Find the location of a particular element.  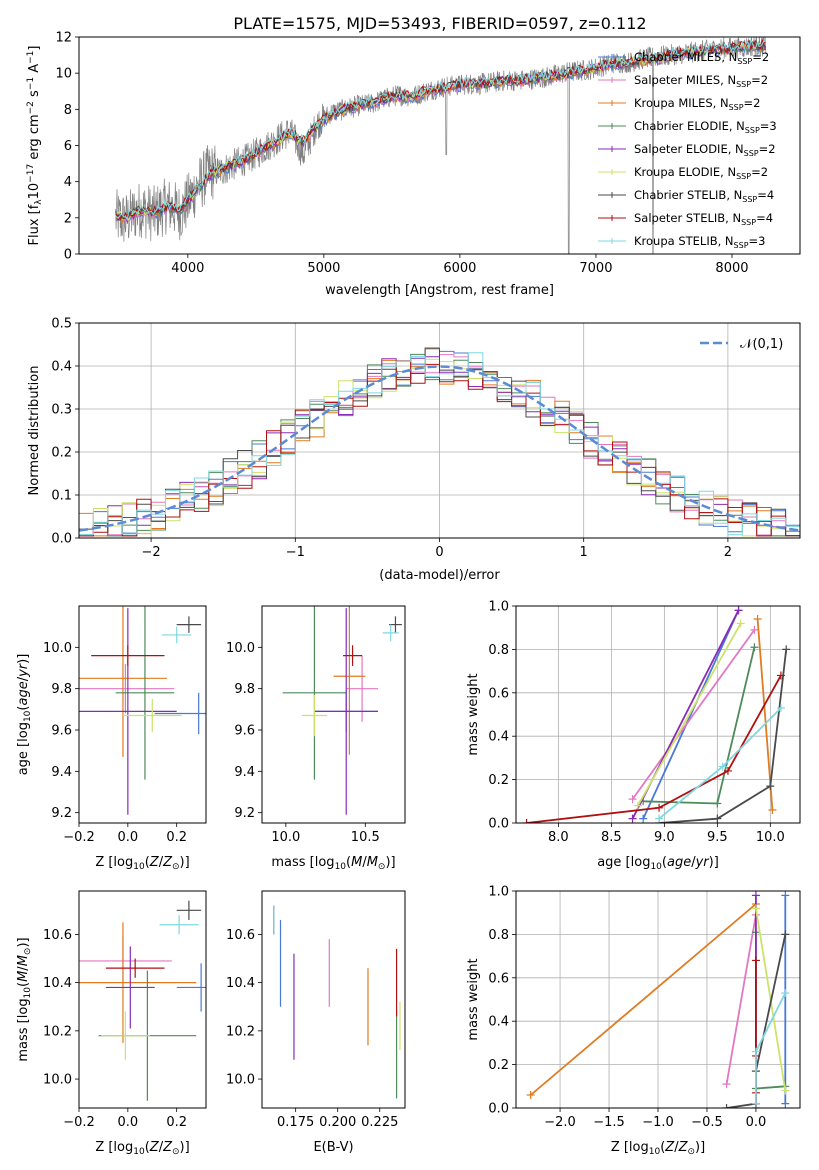

x-tick-label: 0.225 is located at coordinates (379, 1122).